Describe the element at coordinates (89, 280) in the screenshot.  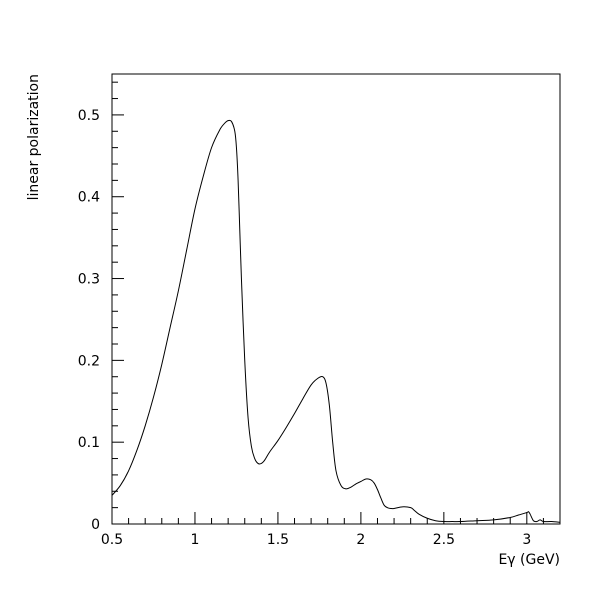
I see `y-tick-label: 0.3` at that location.